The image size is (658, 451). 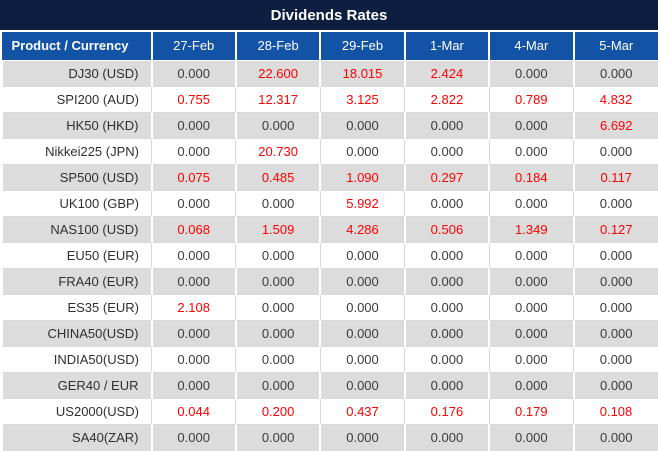 What do you see at coordinates (362, 46) in the screenshot?
I see `date-header-29-feb: 29-Feb` at bounding box center [362, 46].